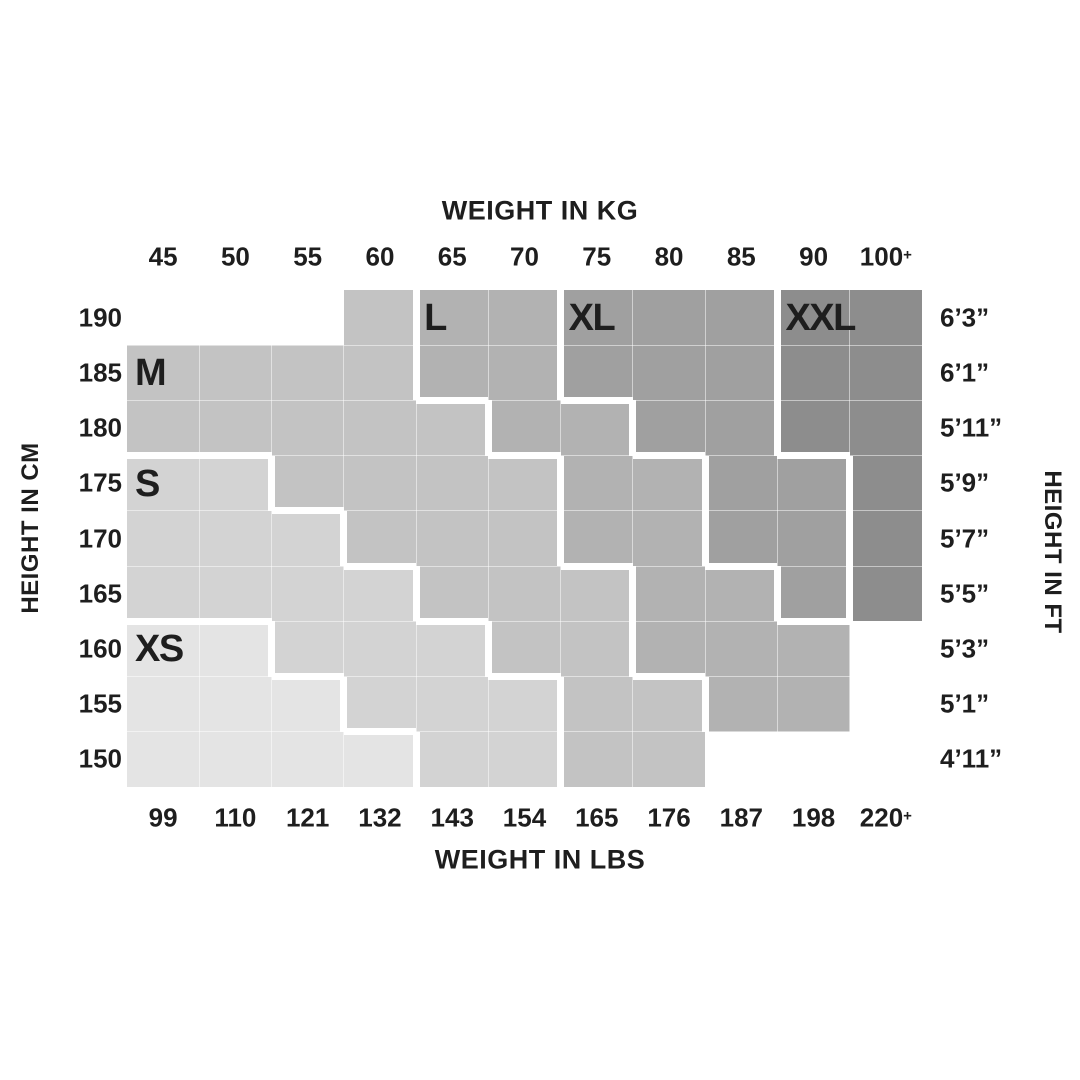 The image size is (1080, 1080). I want to click on kg-tick: 50, so click(235, 256).